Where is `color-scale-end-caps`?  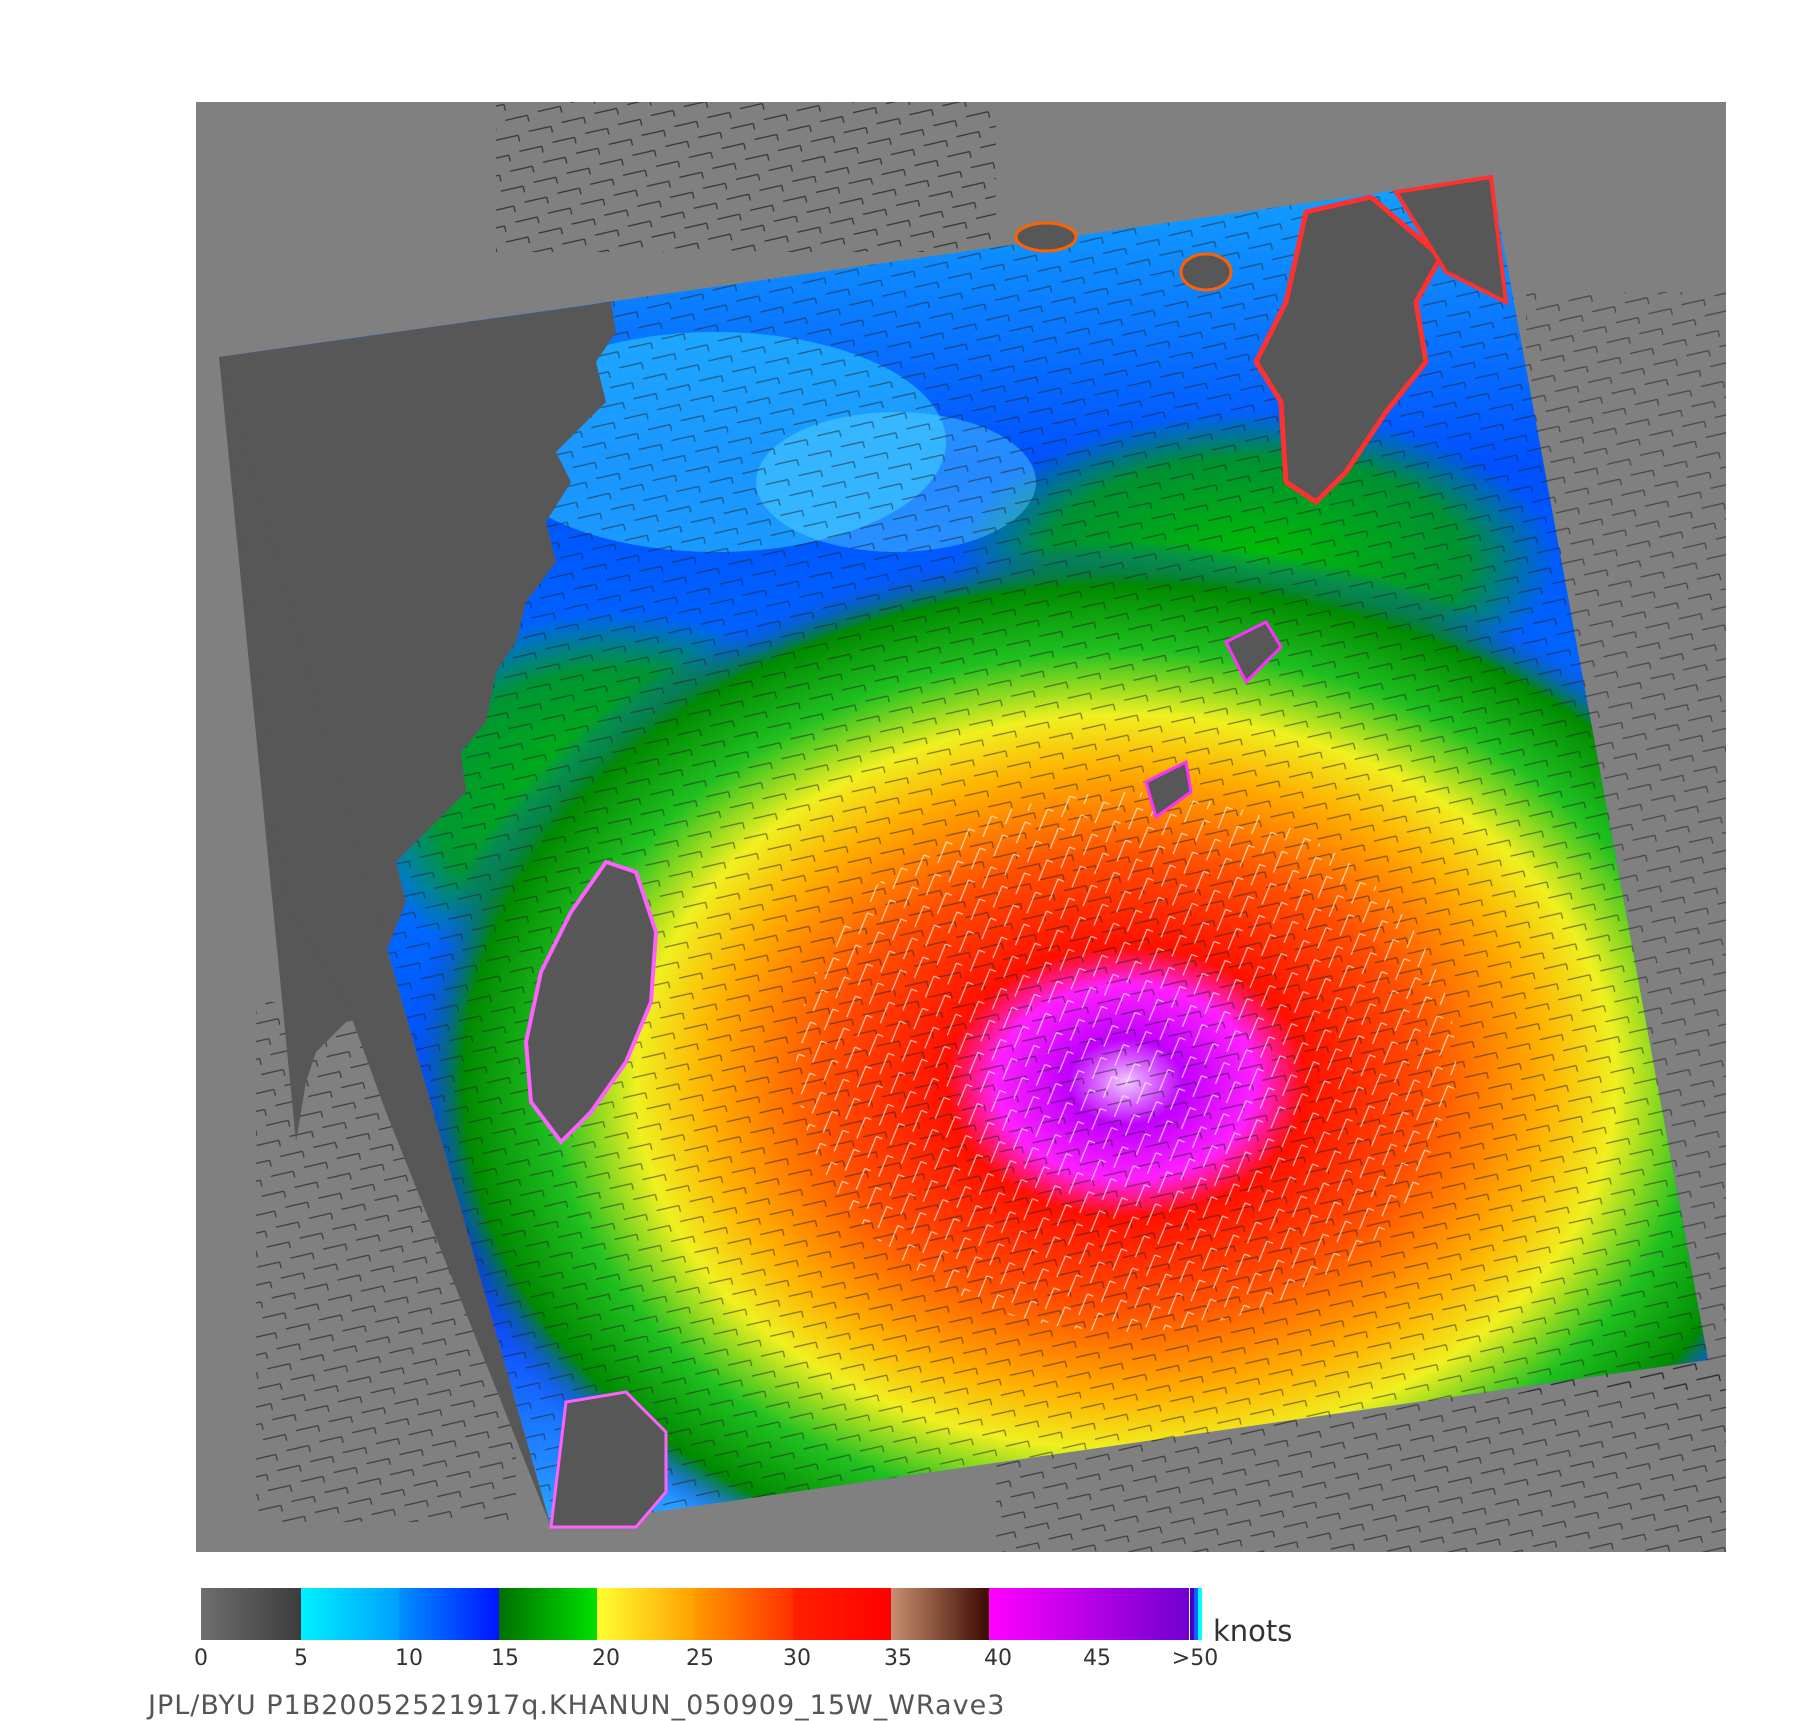
color-scale-end-caps is located at coordinates (1197, 1614).